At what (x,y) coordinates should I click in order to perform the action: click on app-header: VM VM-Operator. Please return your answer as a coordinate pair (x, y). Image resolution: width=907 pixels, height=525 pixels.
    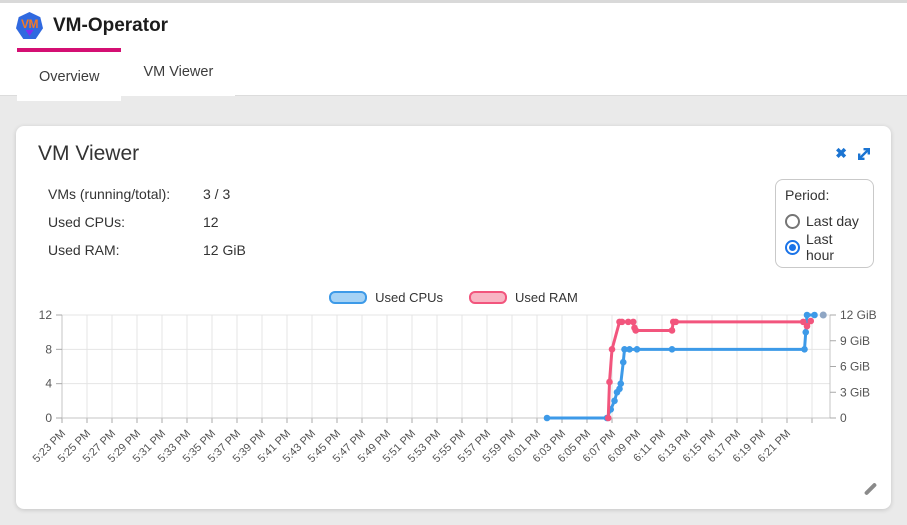
    Looking at the image, I should click on (453, 25).